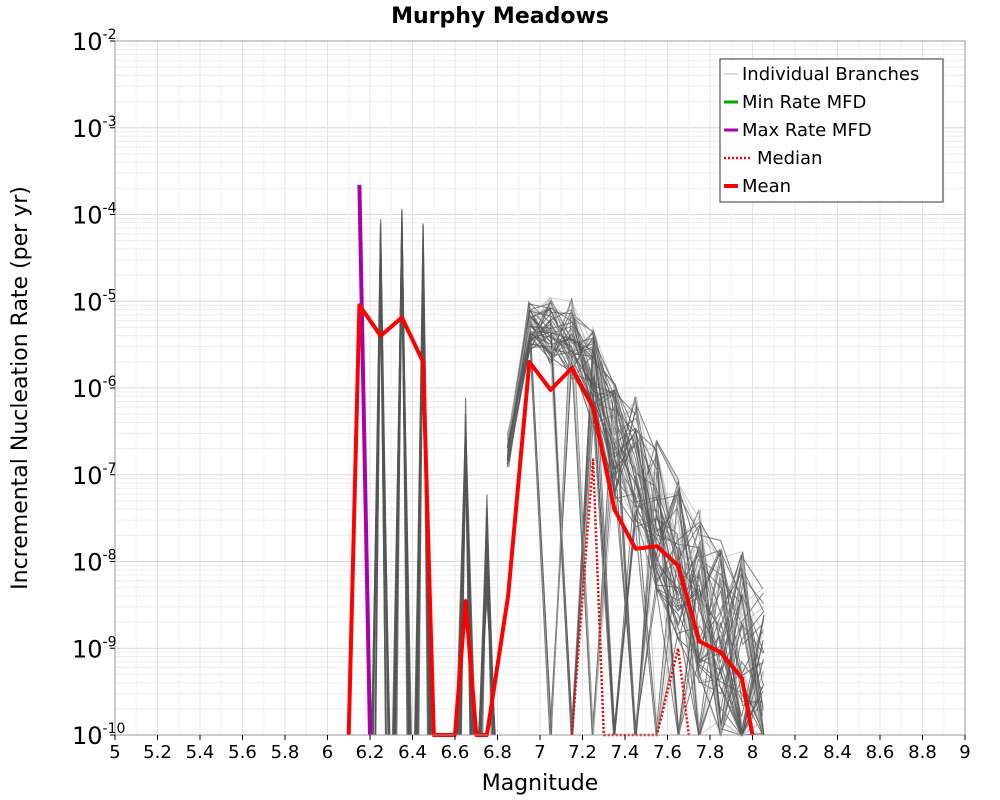  Describe the element at coordinates (540, 783) in the screenshot. I see `x-axis-label: Magnitude` at that location.